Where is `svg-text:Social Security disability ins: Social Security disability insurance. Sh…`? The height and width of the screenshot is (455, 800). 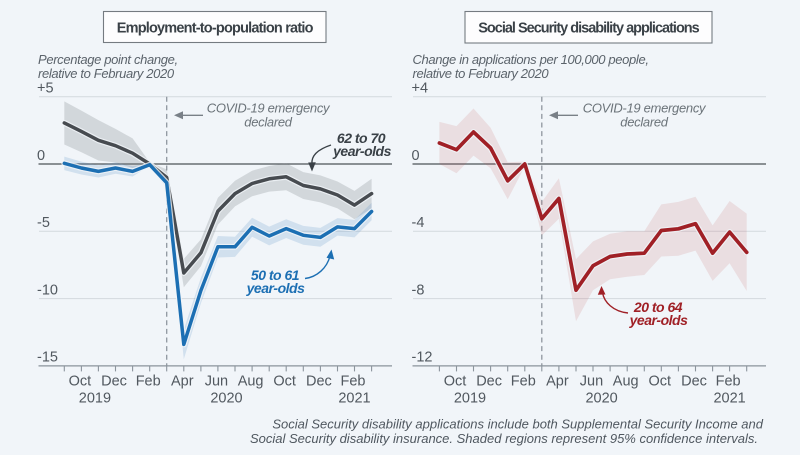 svg-text:Social Security disability ins: Social Security disability insurance. Sh… is located at coordinates (504, 438).